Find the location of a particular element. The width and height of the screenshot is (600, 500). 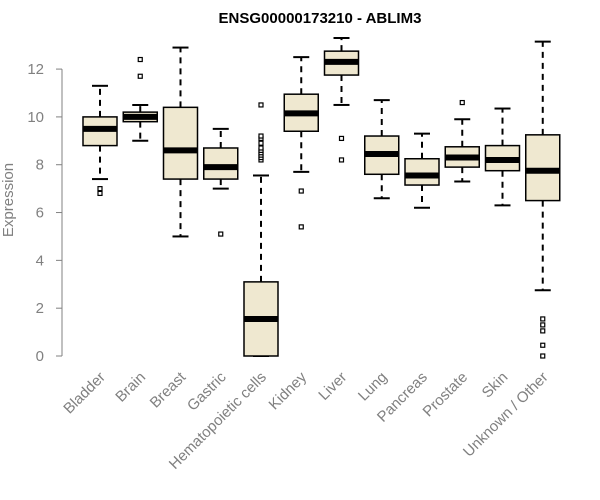

x-category-label: Brain is located at coordinates (130, 387).